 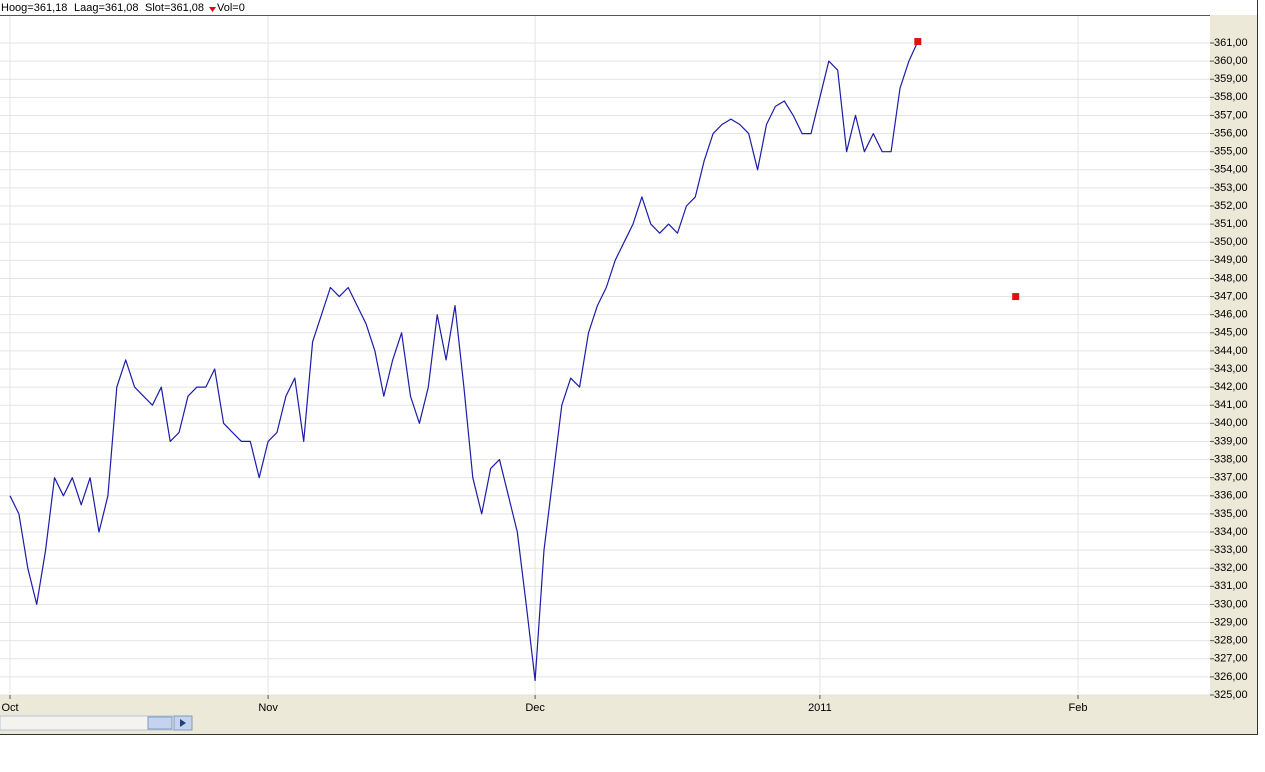 I want to click on info-volume: Vol=0, so click(x=231, y=8).